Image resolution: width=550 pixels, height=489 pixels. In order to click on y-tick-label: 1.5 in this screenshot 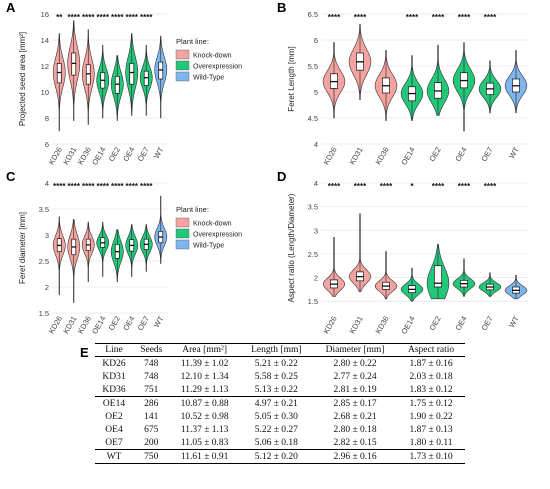, I will do `click(44, 313)`.